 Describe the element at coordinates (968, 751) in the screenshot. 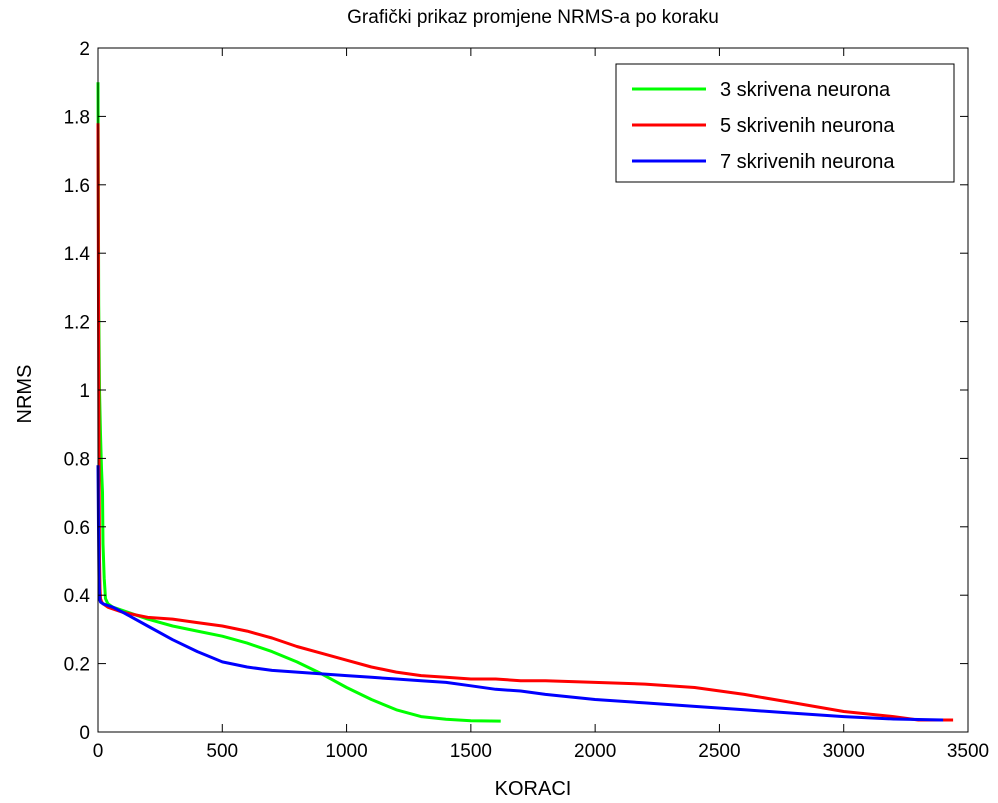

I see `x-tick-label: 3500` at that location.